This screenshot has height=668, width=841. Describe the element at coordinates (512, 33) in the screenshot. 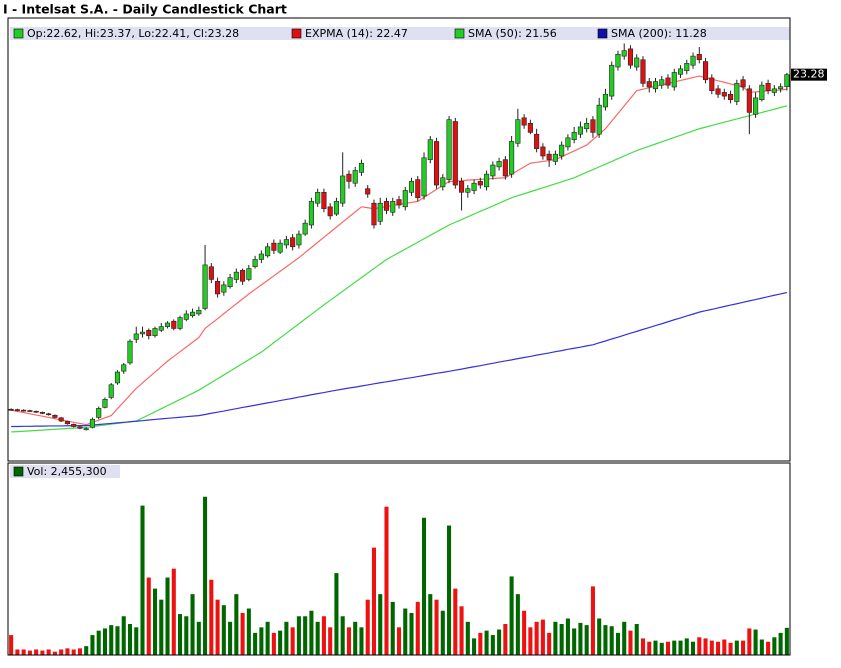

I see `legend-label: SMA (50): 21.56` at that location.